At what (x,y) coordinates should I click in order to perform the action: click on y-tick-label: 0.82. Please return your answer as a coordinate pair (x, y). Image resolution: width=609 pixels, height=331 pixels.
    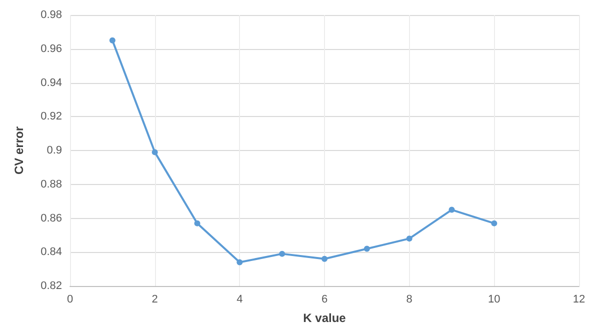
    Looking at the image, I should click on (51, 286).